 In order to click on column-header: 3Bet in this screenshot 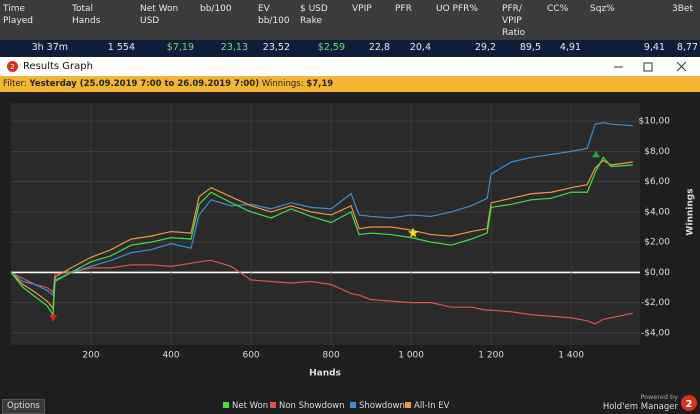, I will do `click(682, 9)`.